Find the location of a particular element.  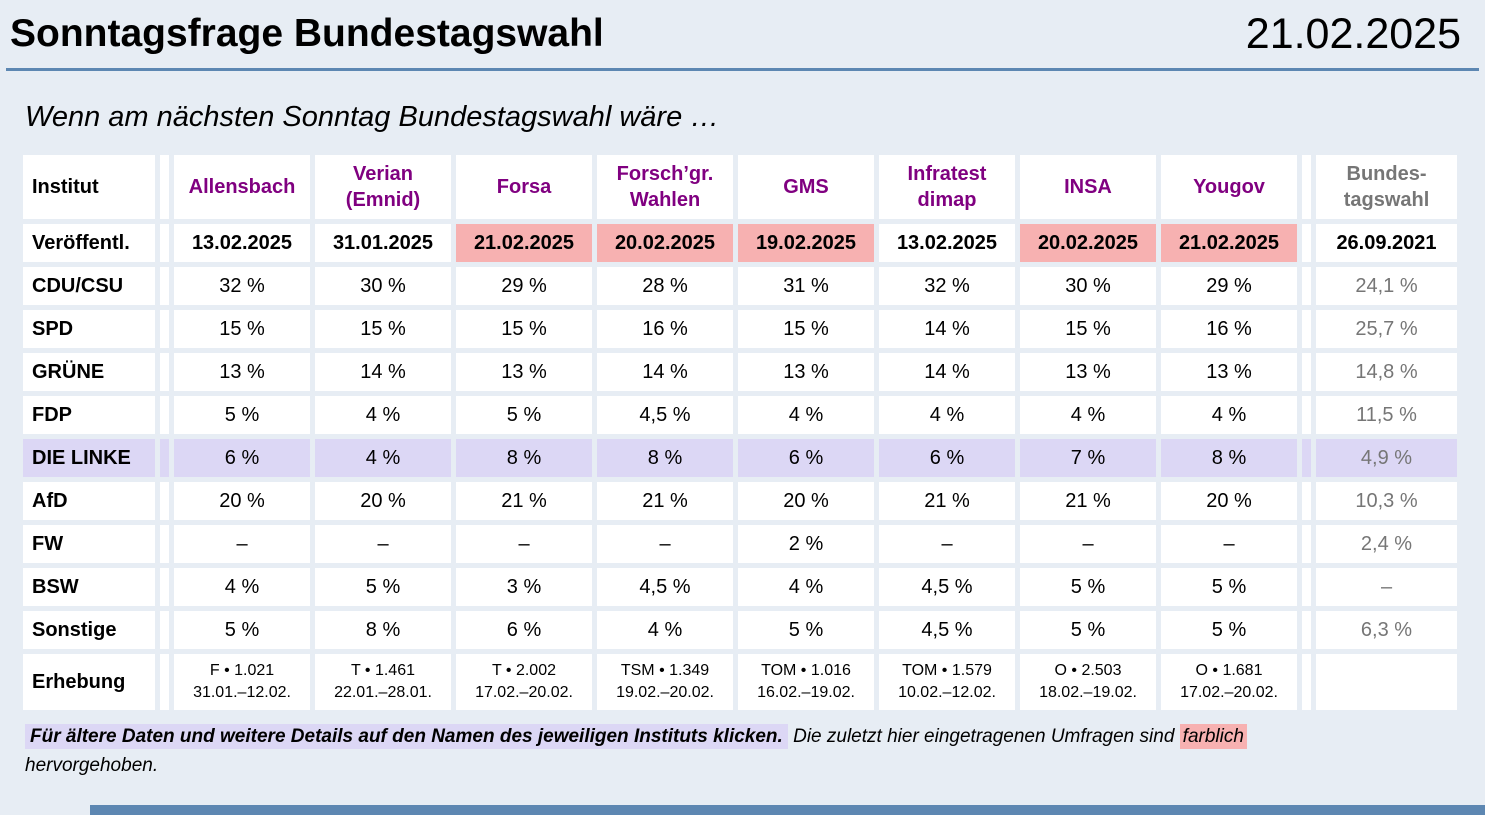

election-result-cell: 11,5 % is located at coordinates (1386, 415).